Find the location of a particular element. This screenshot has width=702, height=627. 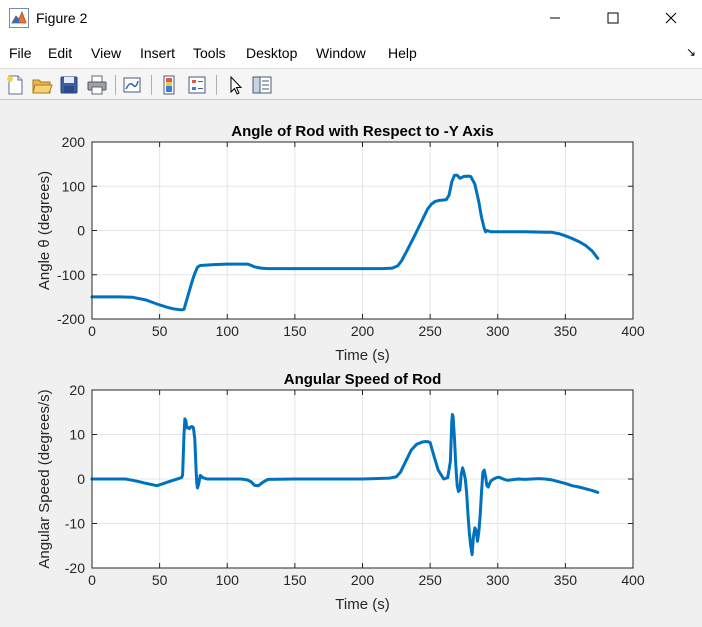

close-button is located at coordinates (671, 18).